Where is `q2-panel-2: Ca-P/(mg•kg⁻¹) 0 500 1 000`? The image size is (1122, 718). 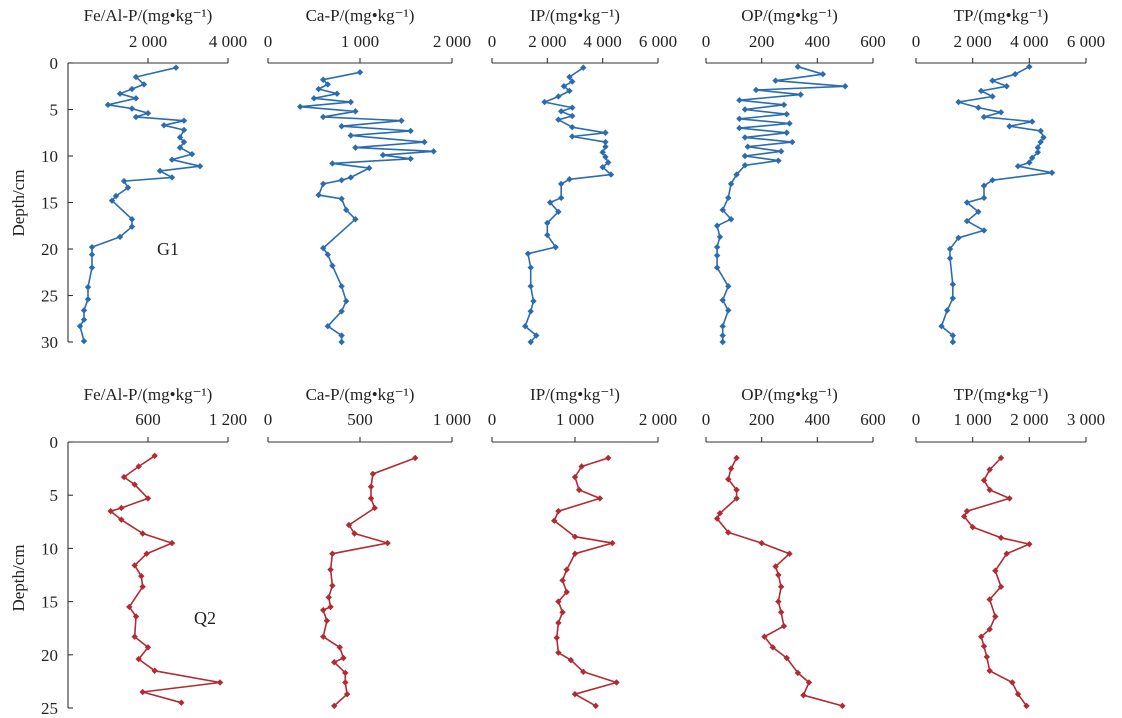 q2-panel-2: Ca-P/(mg•kg⁻¹) 0 500 1 000 is located at coordinates (367, 547).